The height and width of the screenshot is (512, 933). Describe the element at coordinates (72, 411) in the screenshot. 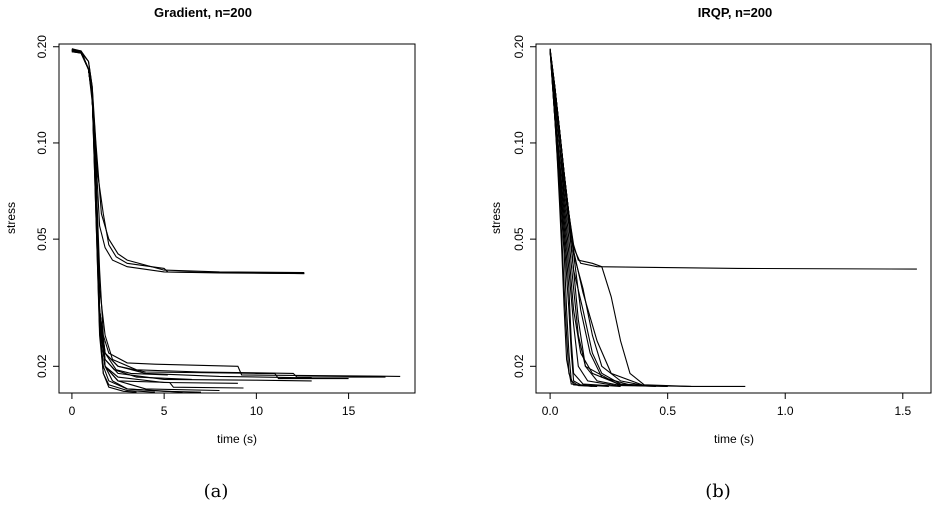

I see `x-tick-label: 0` at that location.